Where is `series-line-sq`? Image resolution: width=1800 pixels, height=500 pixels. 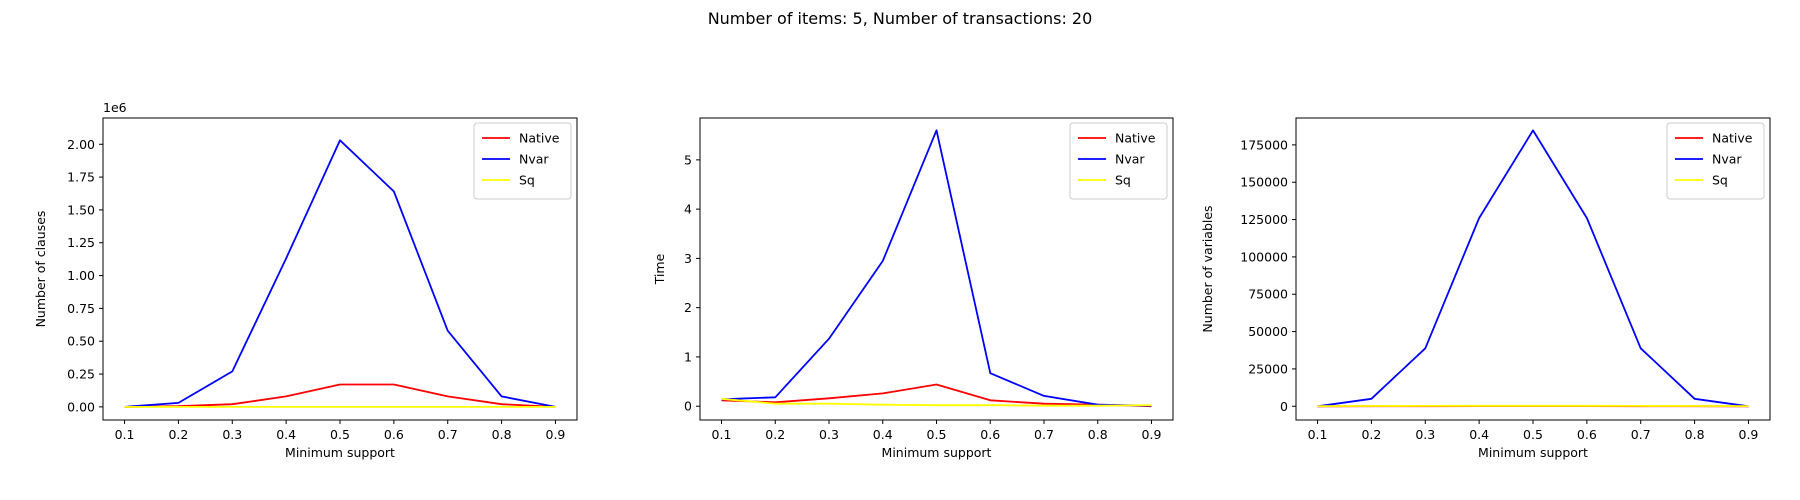 series-line-sq is located at coordinates (936, 402).